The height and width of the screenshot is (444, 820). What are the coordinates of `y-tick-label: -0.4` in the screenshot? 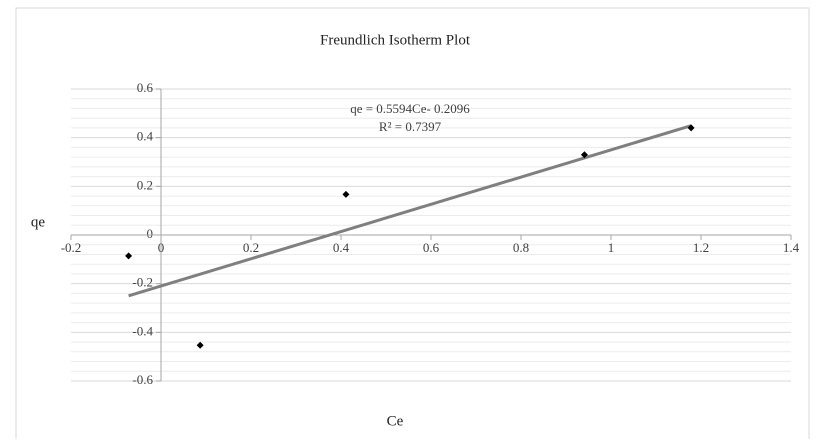 It's located at (142, 330).